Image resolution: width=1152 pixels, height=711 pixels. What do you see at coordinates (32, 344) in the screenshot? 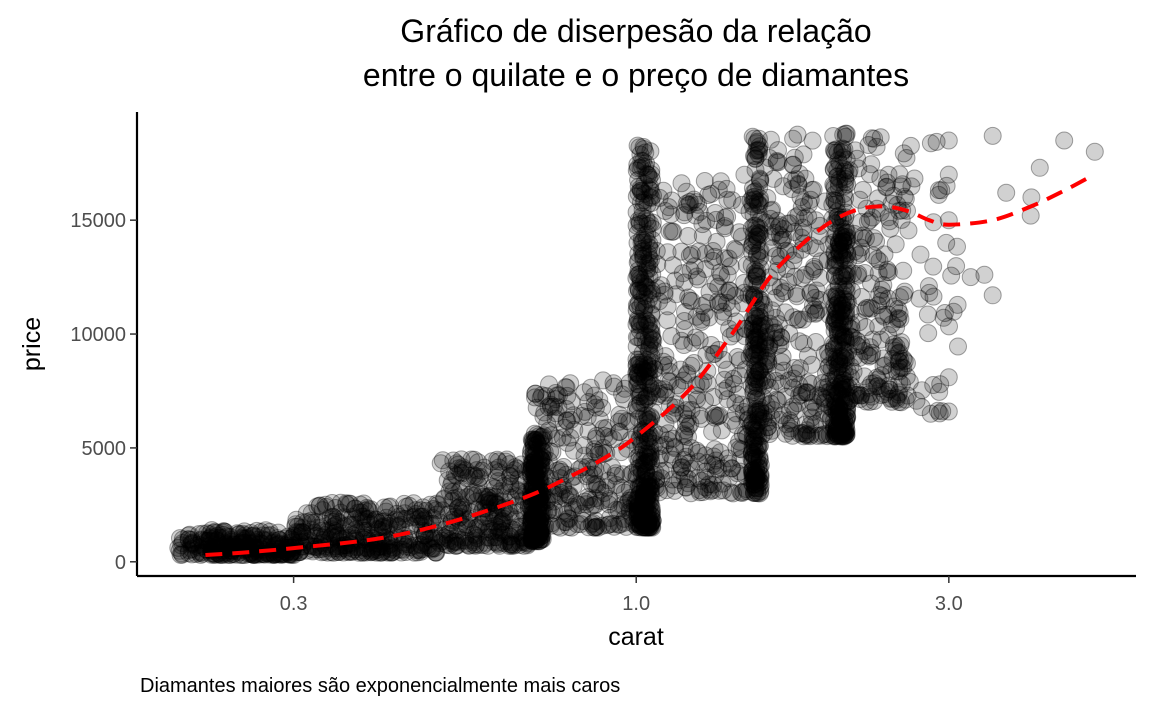
I see `y-axis-title: price` at bounding box center [32, 344].